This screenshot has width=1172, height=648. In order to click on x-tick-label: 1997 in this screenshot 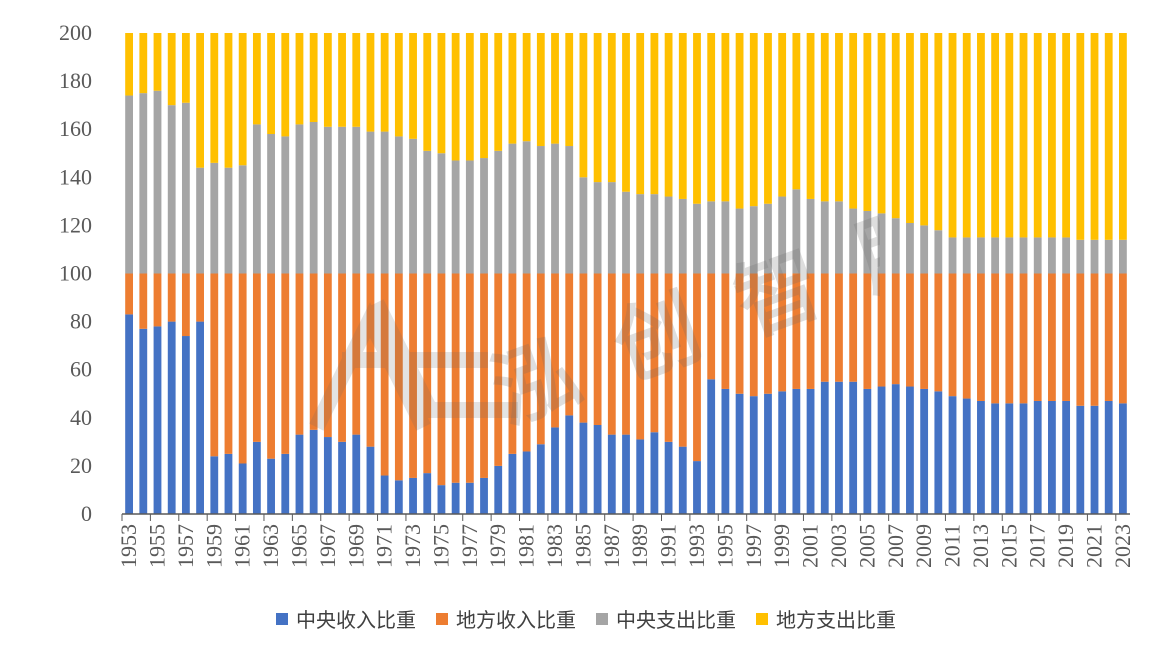, I will do `click(753, 546)`.